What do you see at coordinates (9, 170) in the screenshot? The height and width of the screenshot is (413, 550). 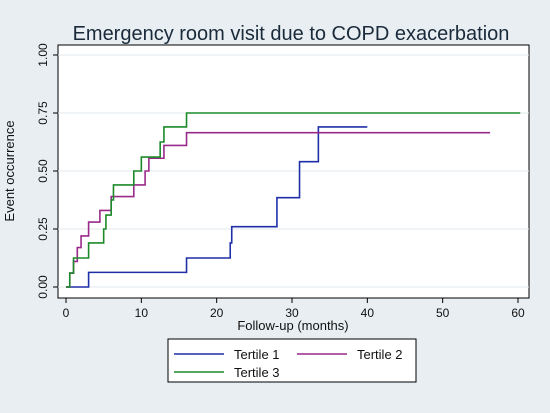 I see `y-axis-label: Event occurrence` at bounding box center [9, 170].